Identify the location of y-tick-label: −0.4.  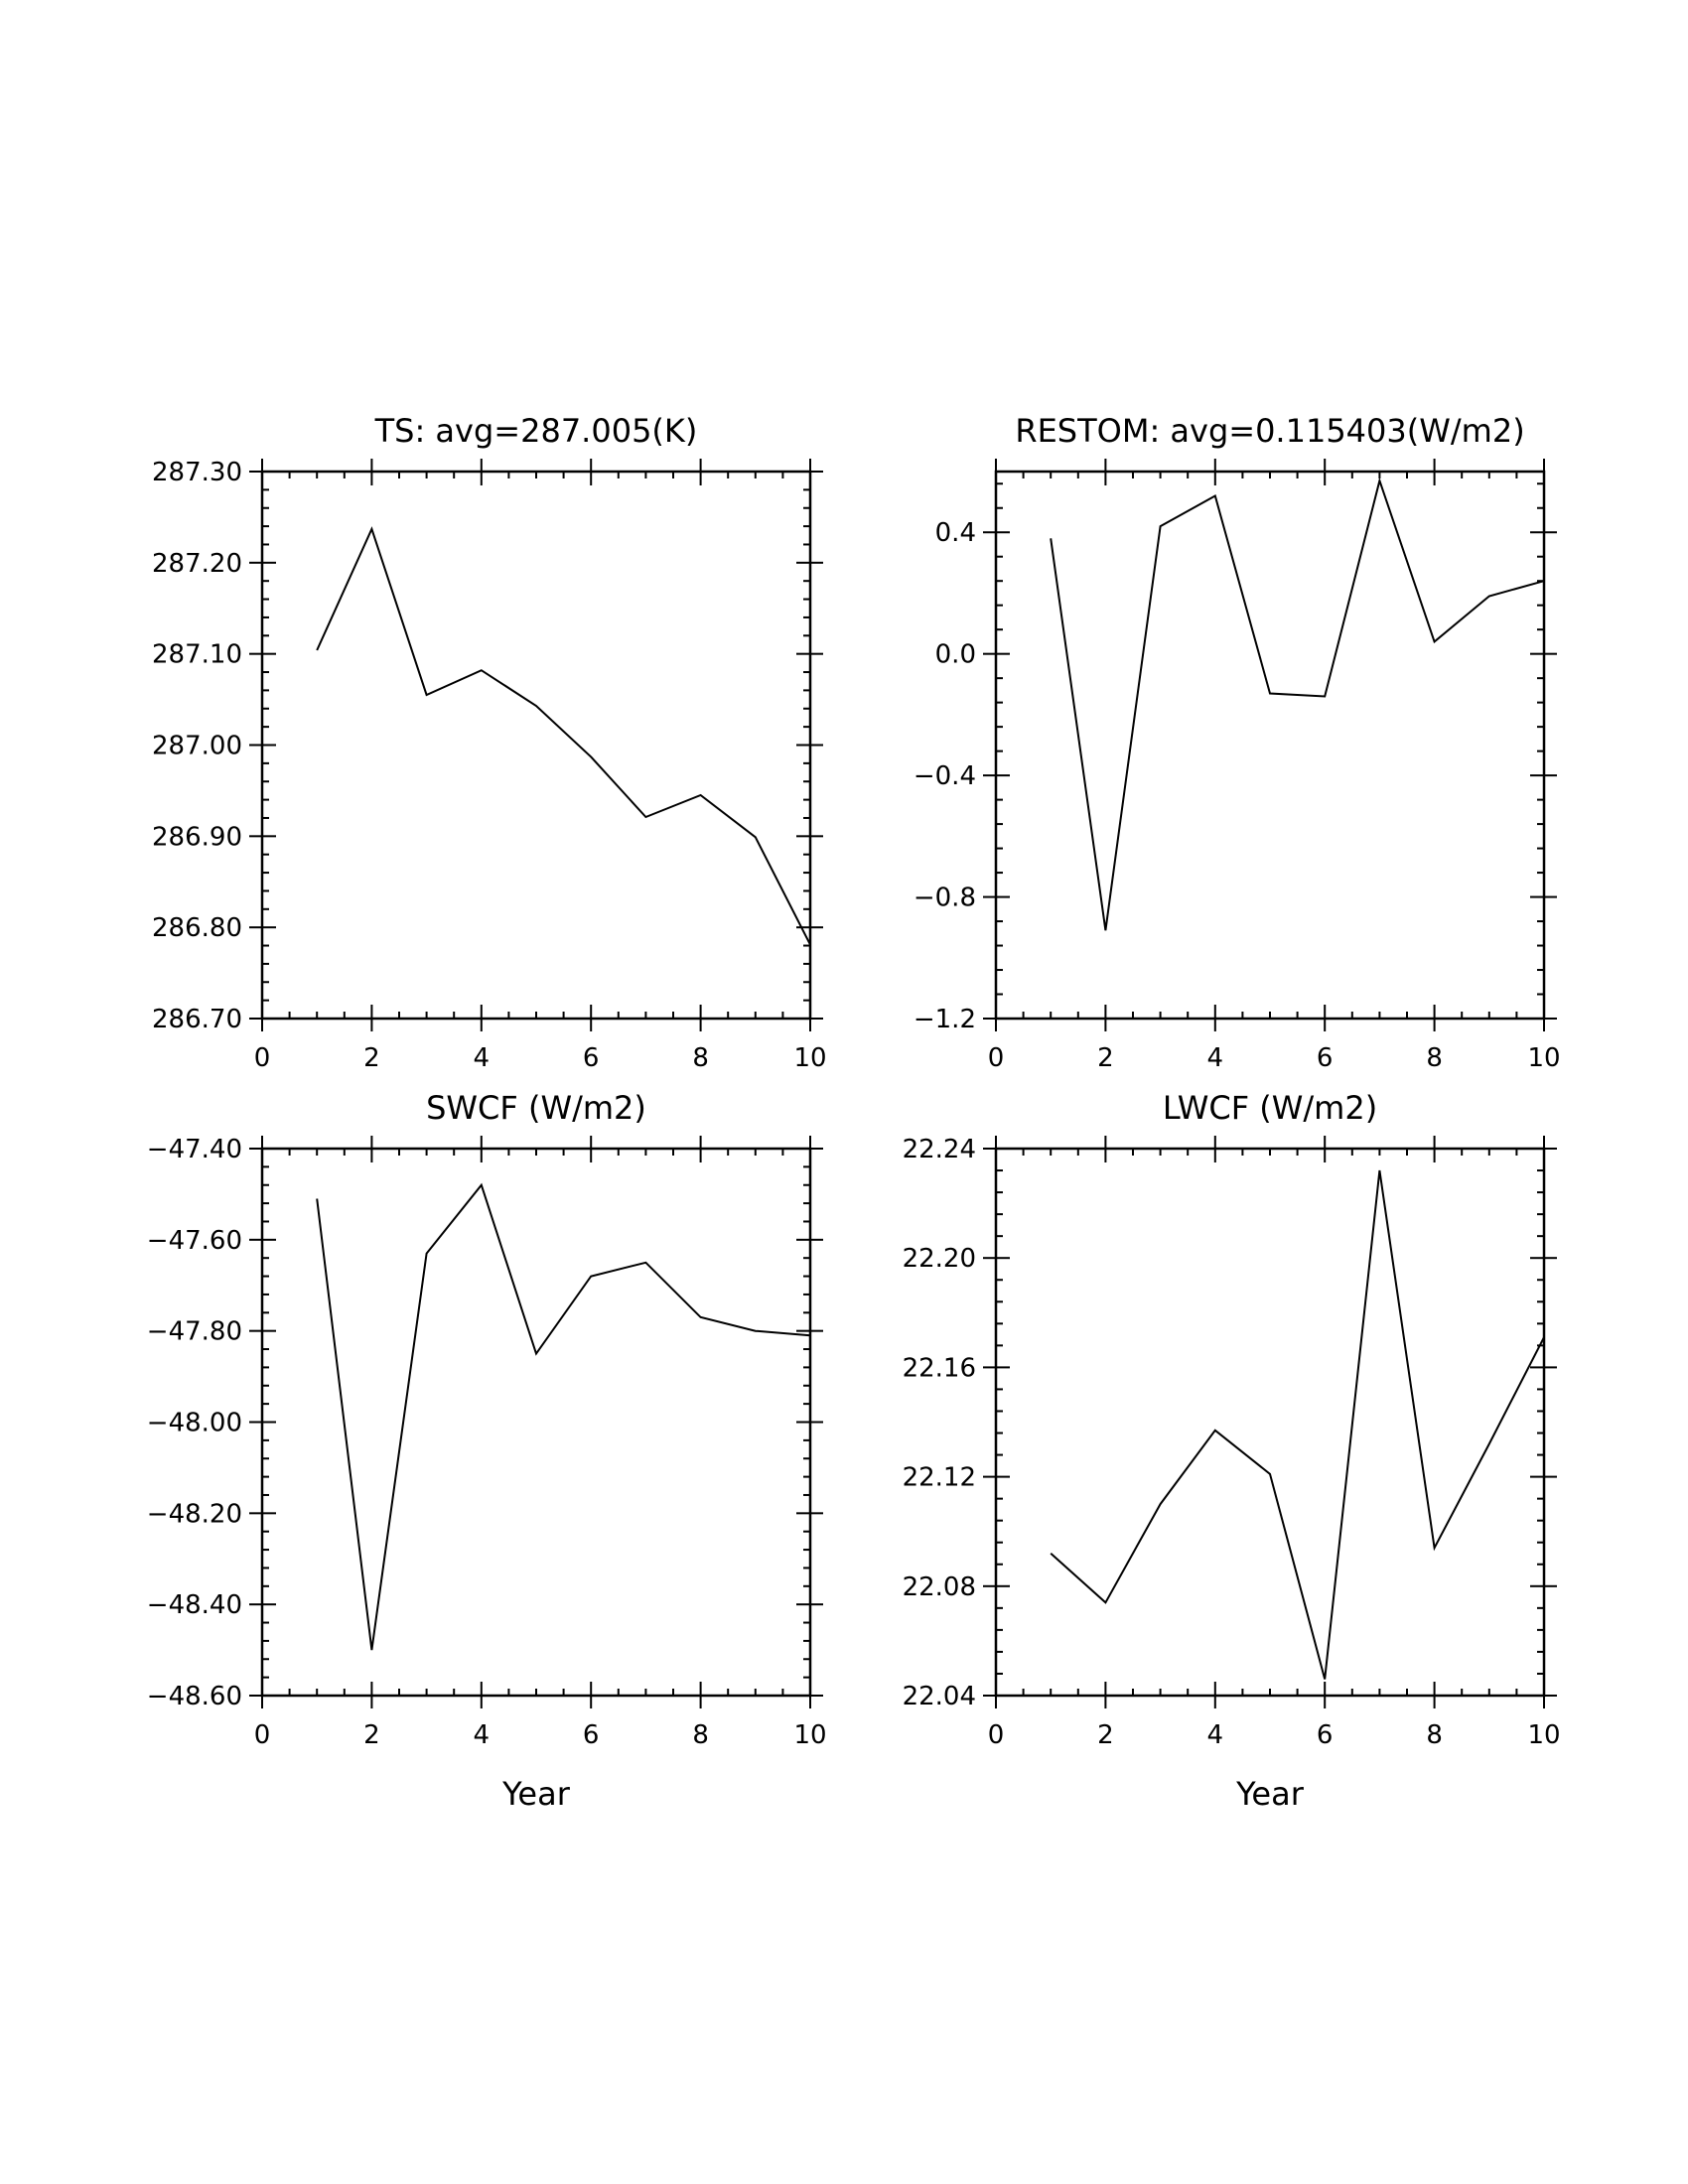
(945, 776).